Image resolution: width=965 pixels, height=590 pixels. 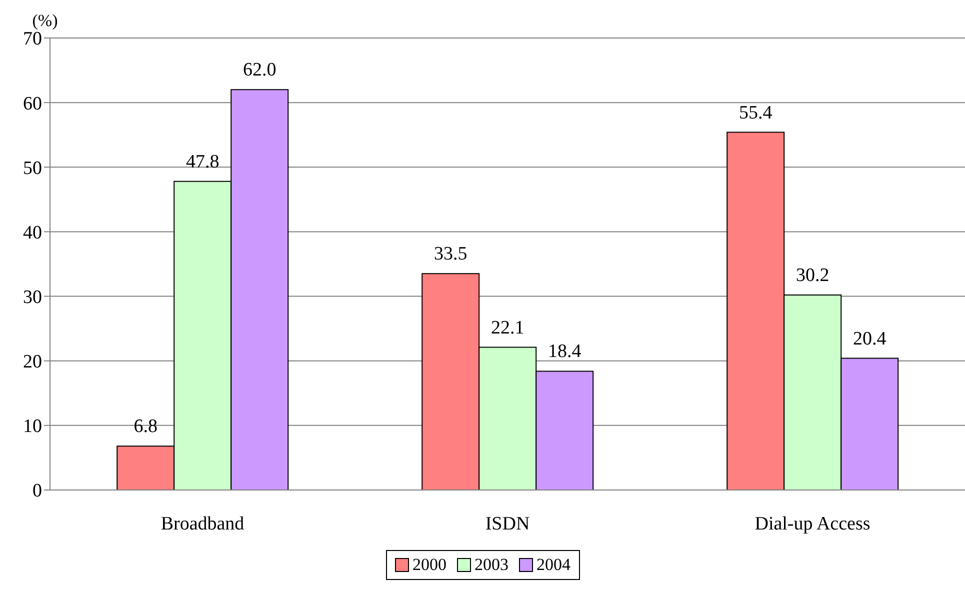 What do you see at coordinates (203, 161) in the screenshot?
I see `data-label: 47.8` at bounding box center [203, 161].